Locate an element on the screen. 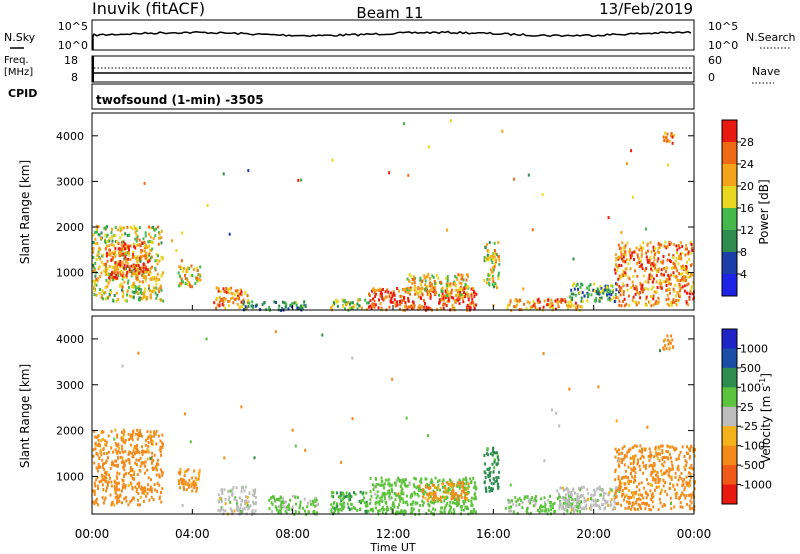 This screenshot has width=800, height=554. freq-panel is located at coordinates (393, 69).